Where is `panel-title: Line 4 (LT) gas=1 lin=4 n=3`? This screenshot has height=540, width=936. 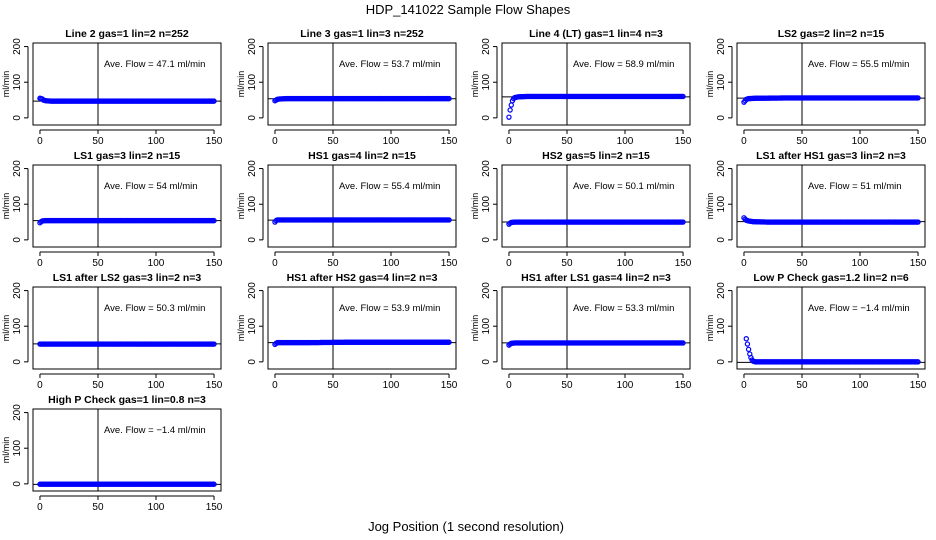 panel-title: Line 4 (LT) gas=1 lin=4 n=3 is located at coordinates (596, 34).